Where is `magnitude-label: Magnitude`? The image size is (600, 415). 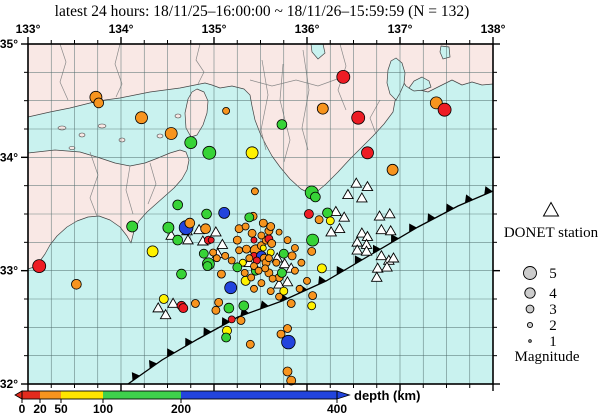 magnitude-label: Magnitude is located at coordinates (547, 357).